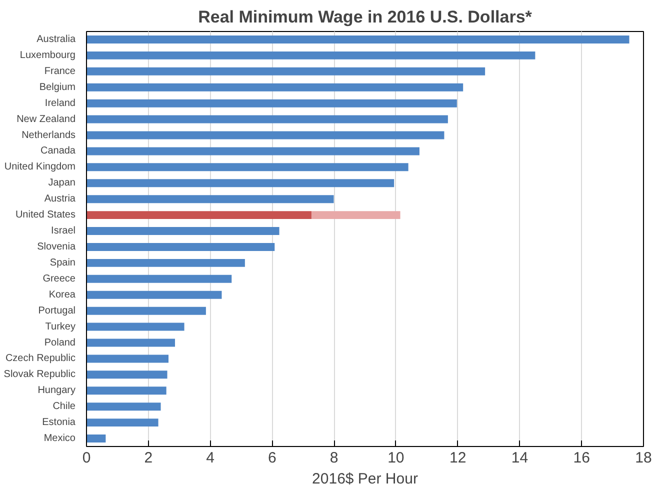 Image resolution: width=659 pixels, height=494 pixels. I want to click on y-tick-label: Netherlands, so click(49, 135).